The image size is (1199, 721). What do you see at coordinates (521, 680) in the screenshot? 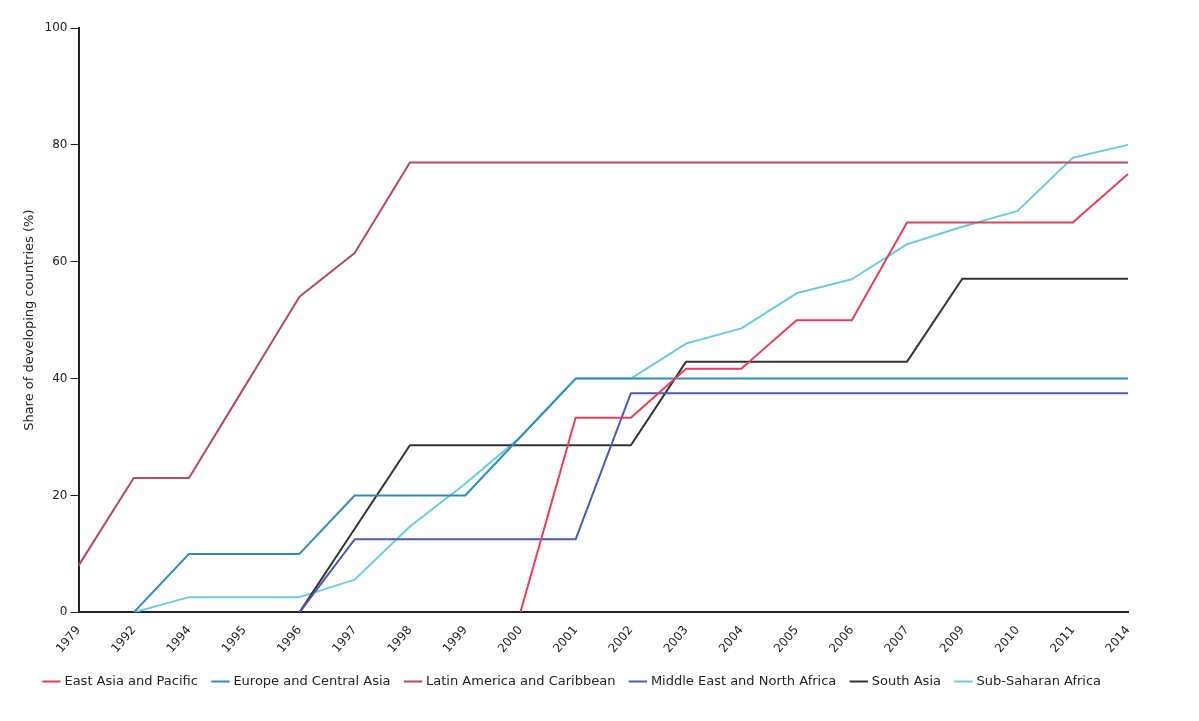
I see `legend-label: Latin America and Caribbean` at bounding box center [521, 680].